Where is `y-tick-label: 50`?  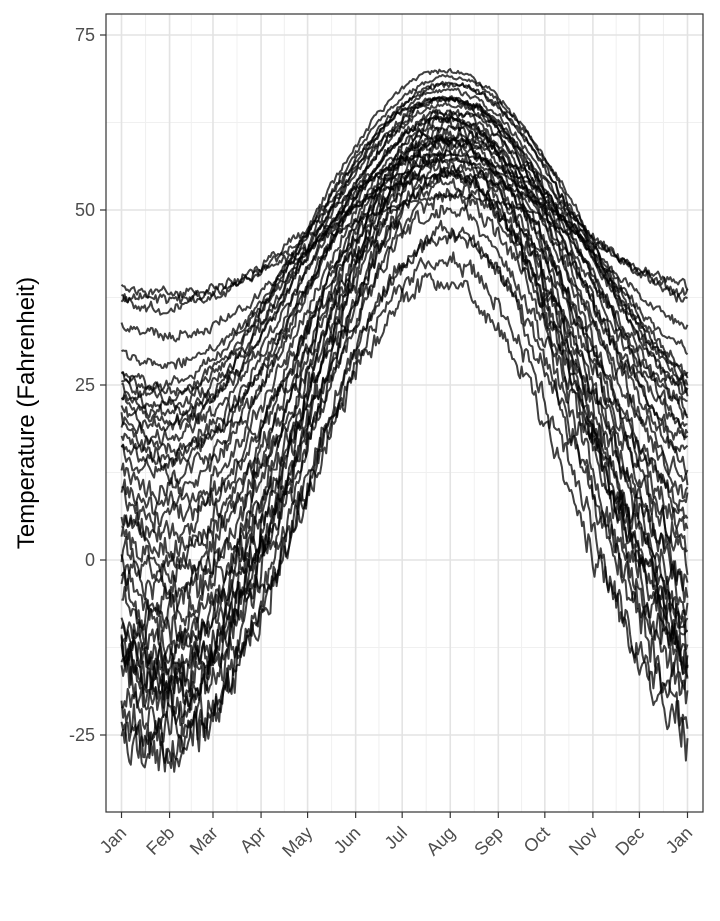 y-tick-label: 50 is located at coordinates (85, 210).